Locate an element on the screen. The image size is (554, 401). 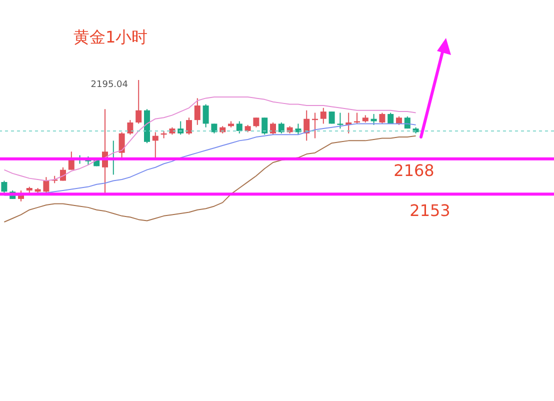
annotation: 2195.04 is located at coordinates (109, 85).